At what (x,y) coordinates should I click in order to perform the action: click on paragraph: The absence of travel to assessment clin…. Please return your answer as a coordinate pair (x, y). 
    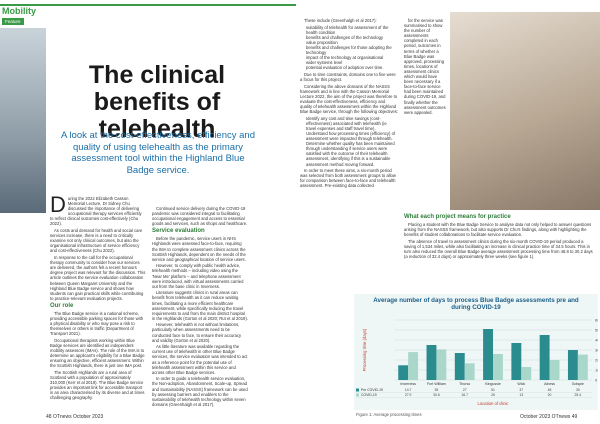
    Looking at the image, I should click on (498, 249).